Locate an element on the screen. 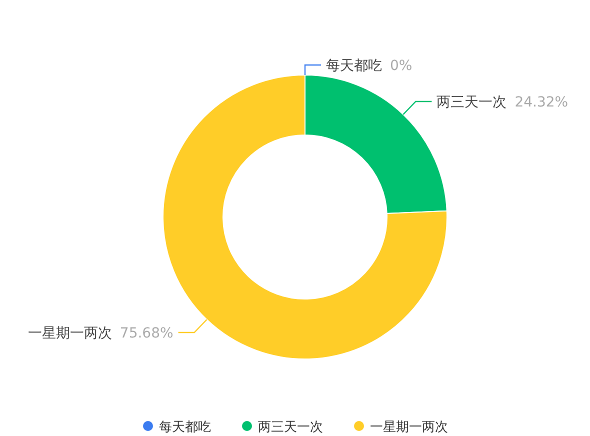 The height and width of the screenshot is (436, 590). slice-label: 一星期一两次 is located at coordinates (70, 334).